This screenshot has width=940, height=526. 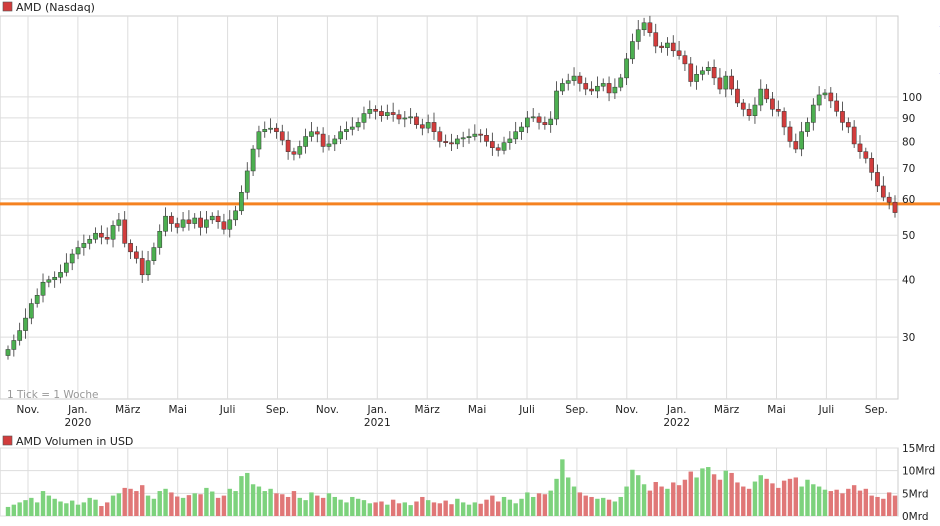 I want to click on price-y-tick-label: 40, so click(x=908, y=281).